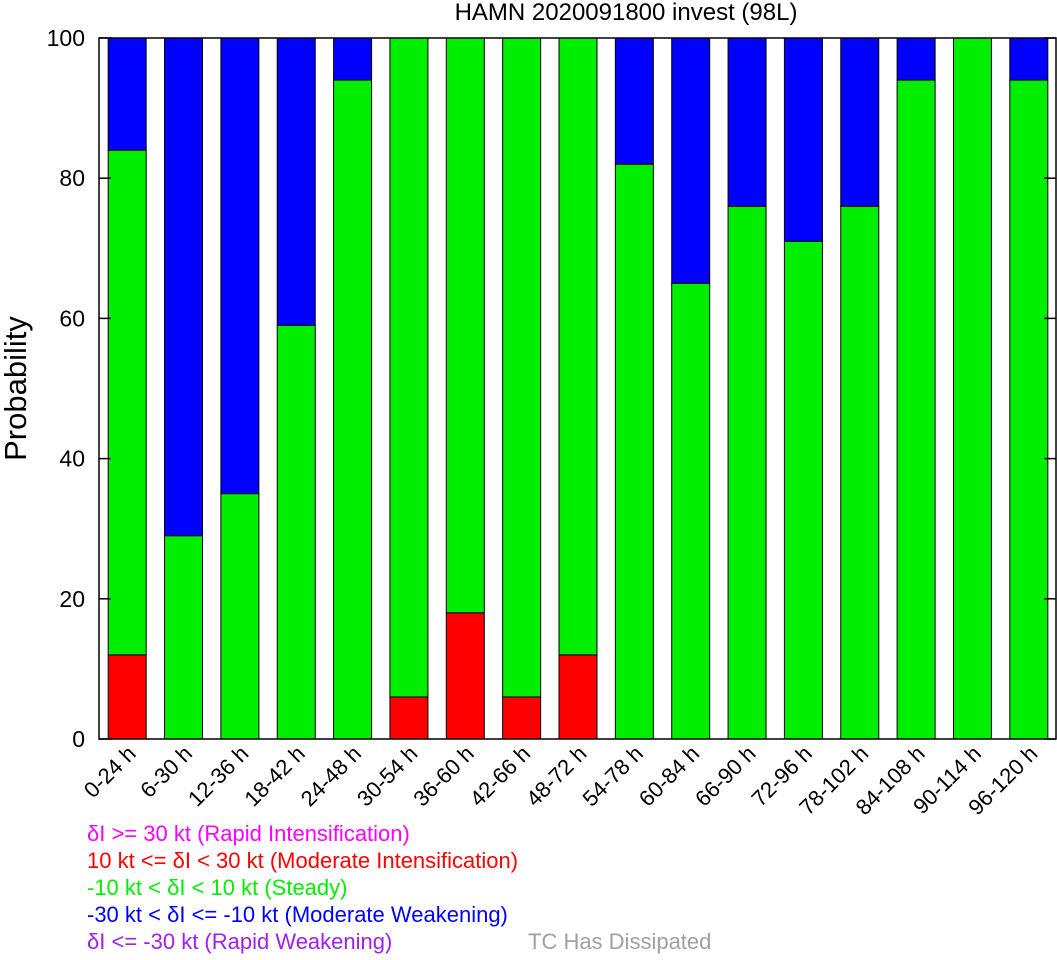 The image size is (1057, 960). I want to click on x-tick-label: 30-54 h, so click(387, 776).